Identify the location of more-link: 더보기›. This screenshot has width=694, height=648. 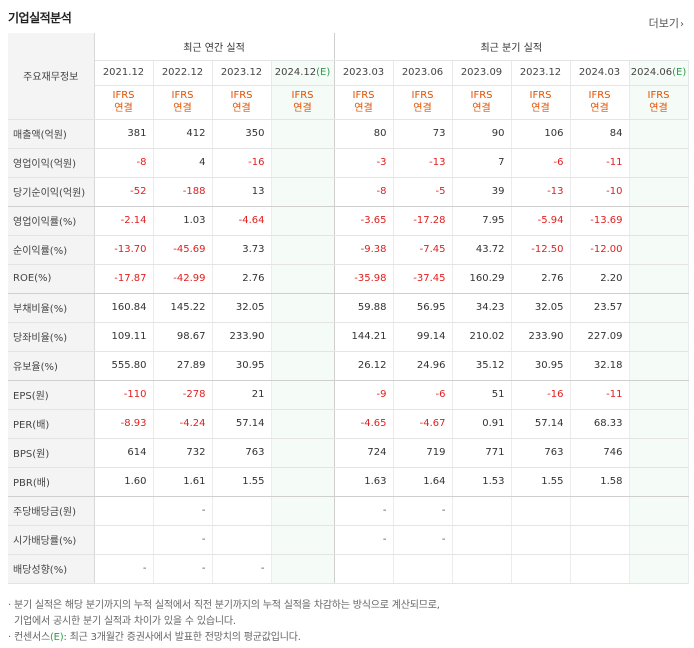
(666, 23).